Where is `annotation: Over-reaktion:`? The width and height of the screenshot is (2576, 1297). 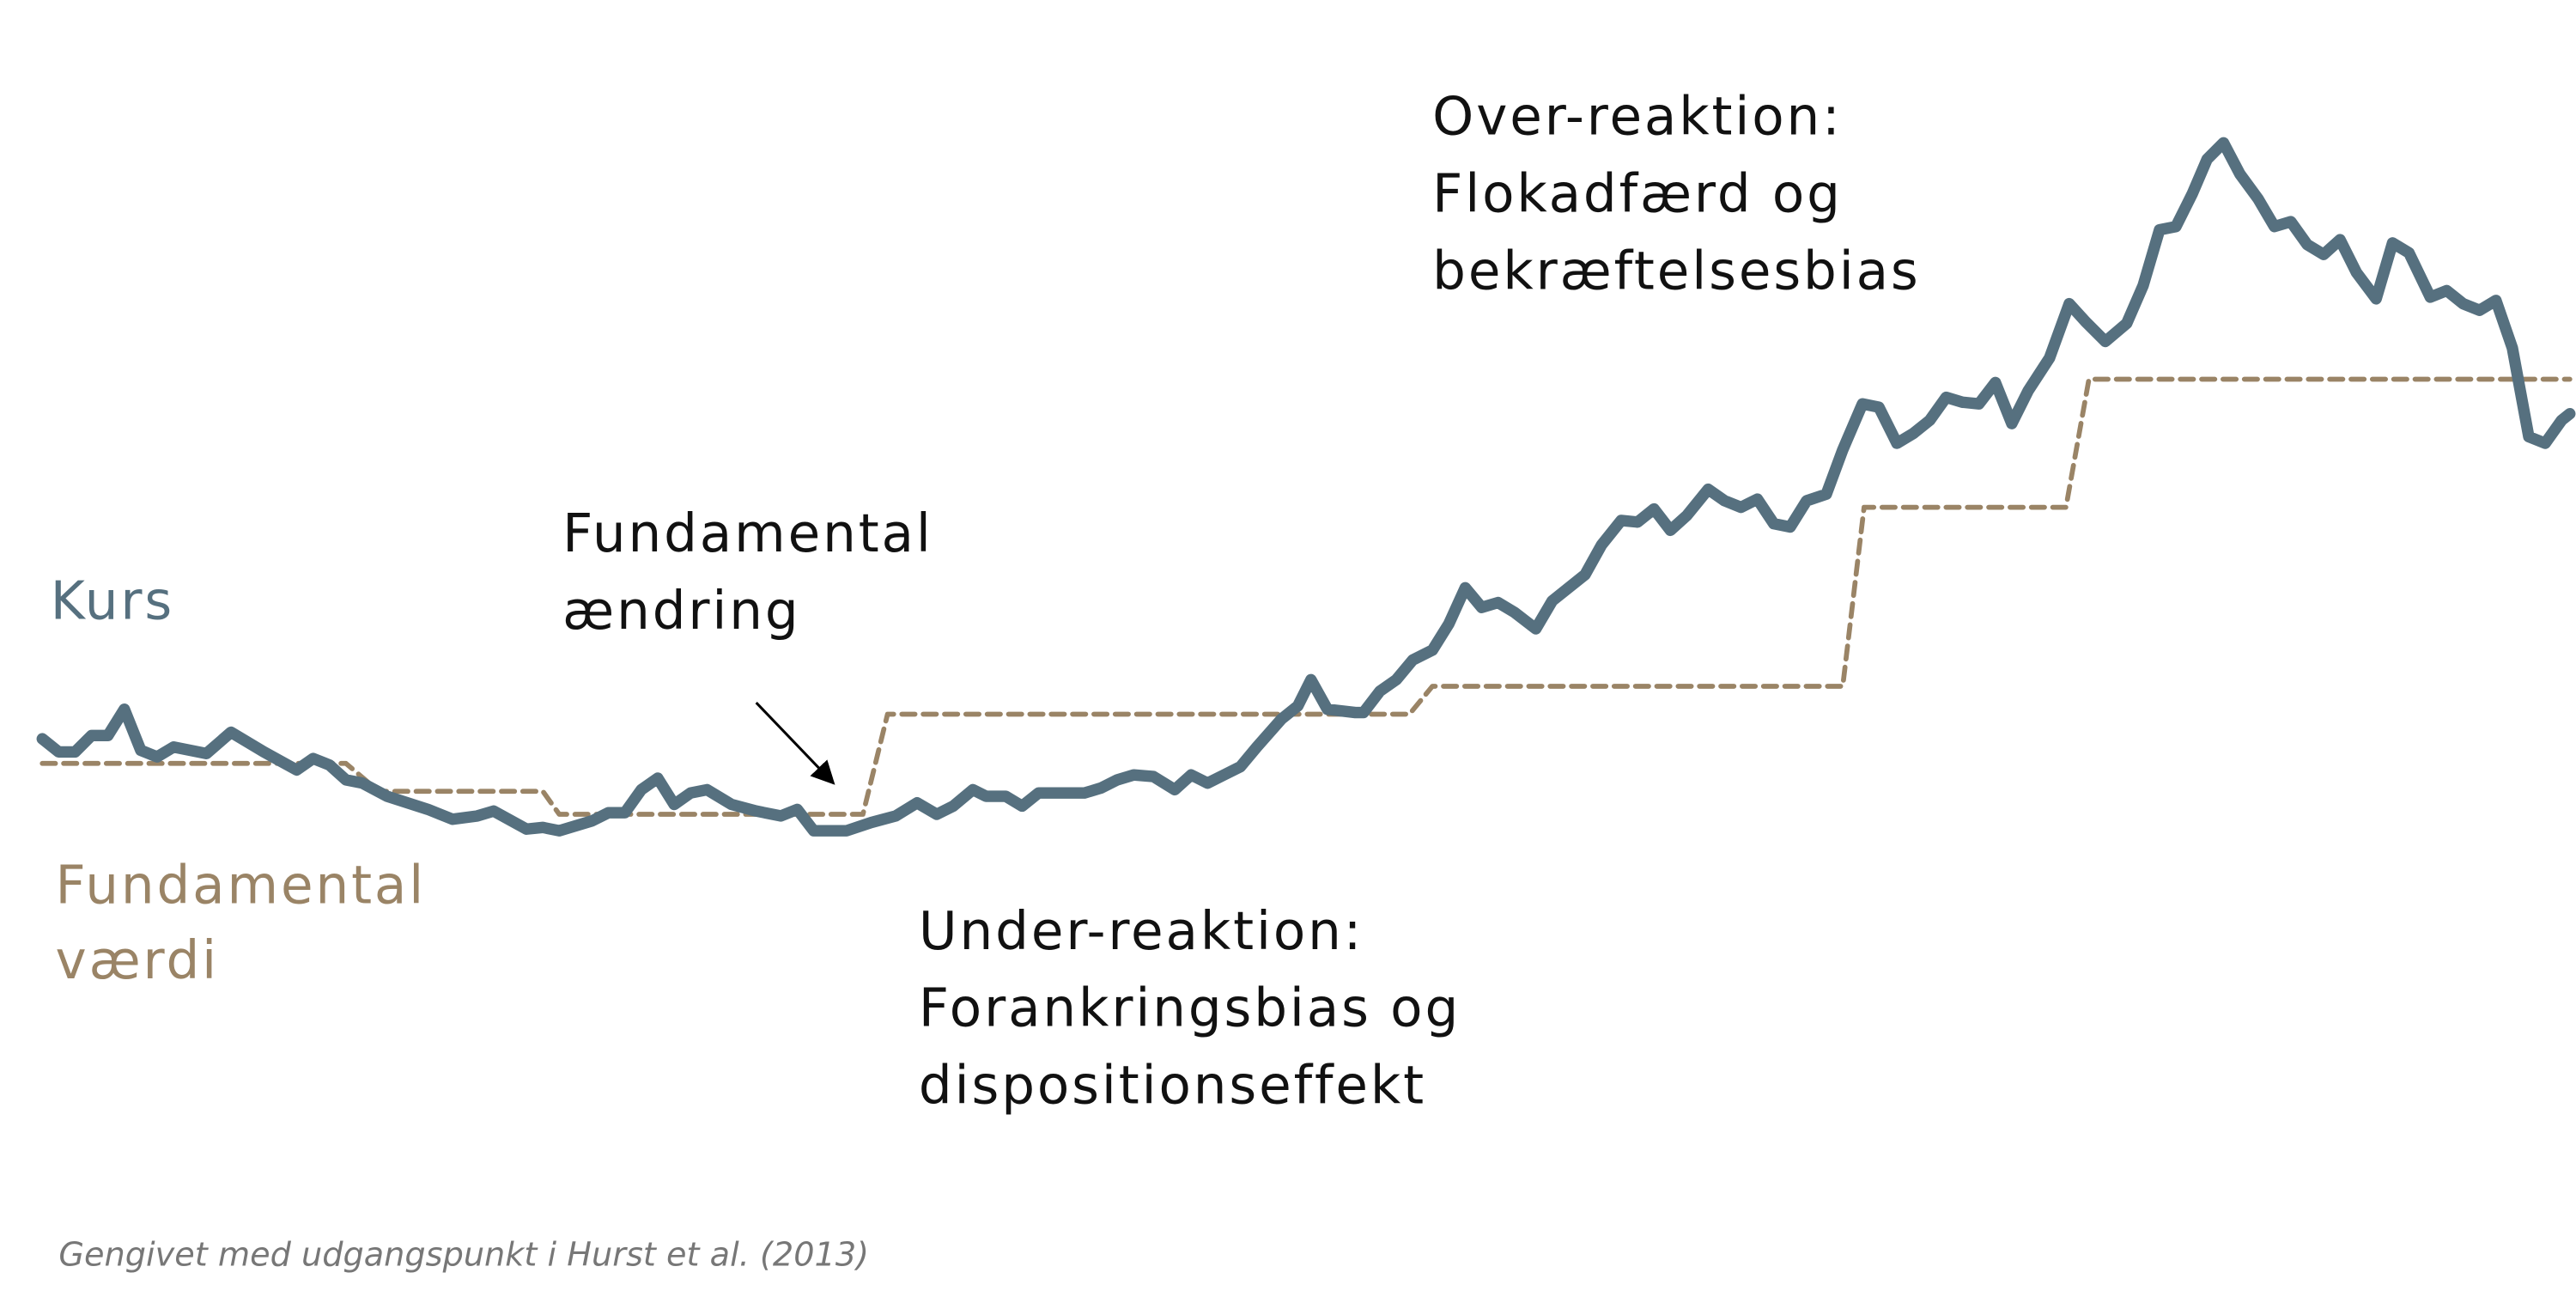 annotation: Over-reaktion: is located at coordinates (1637, 118).